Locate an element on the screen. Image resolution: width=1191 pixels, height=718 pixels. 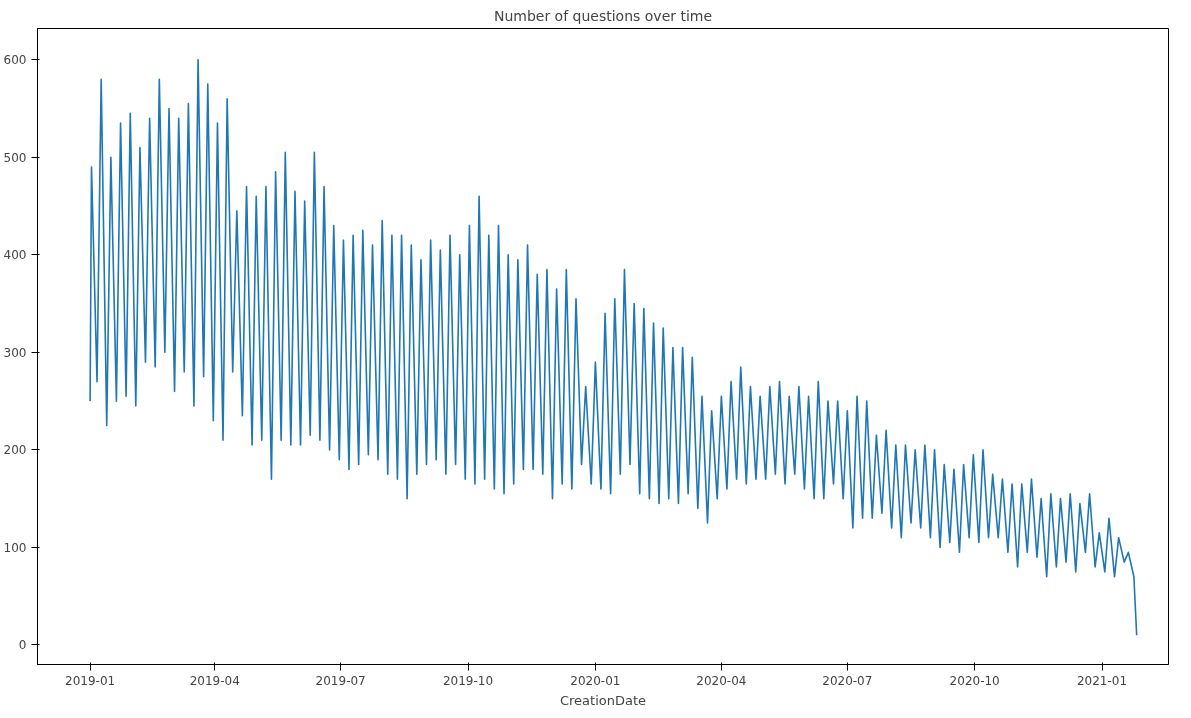
x-tick-label: 2020-04 is located at coordinates (721, 680).